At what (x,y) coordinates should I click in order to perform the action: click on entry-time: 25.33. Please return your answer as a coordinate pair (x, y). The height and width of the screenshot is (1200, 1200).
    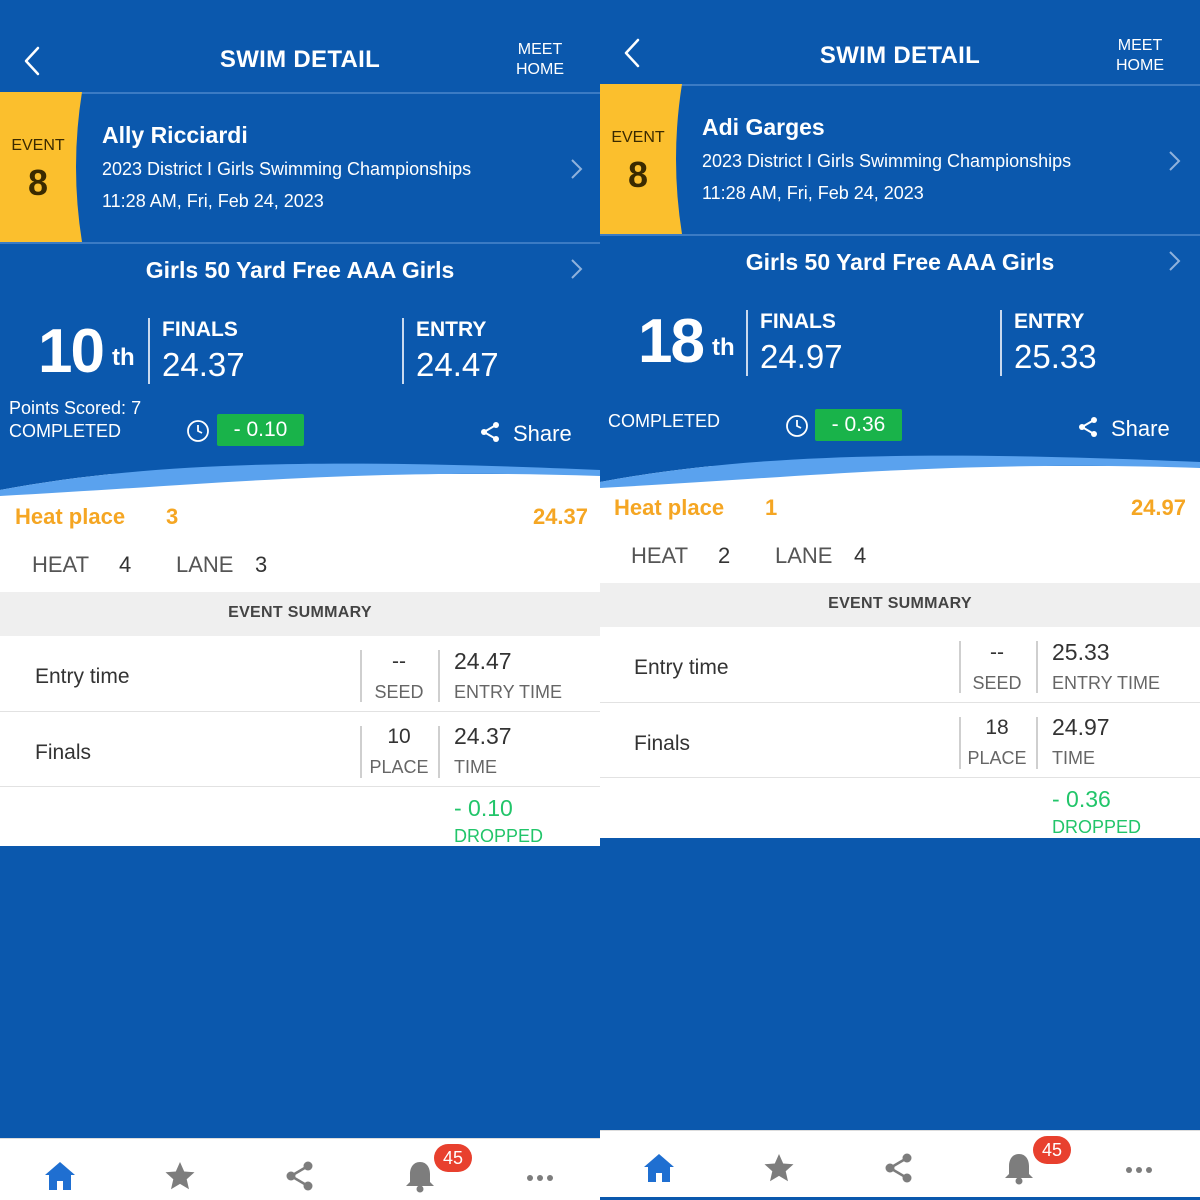
    Looking at the image, I should click on (1055, 356).